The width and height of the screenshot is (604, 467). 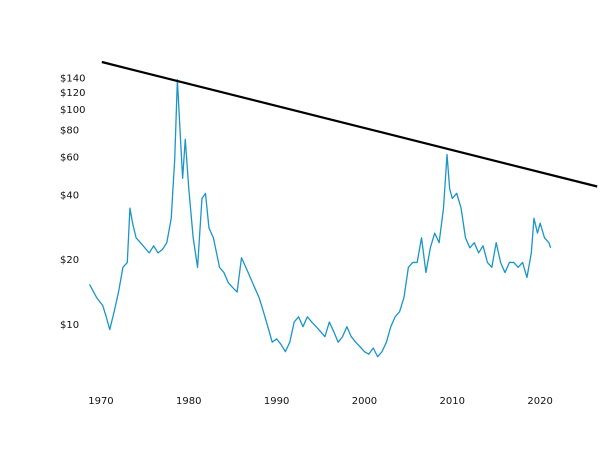 What do you see at coordinates (69, 158) in the screenshot?
I see `y-tick-label: $60` at bounding box center [69, 158].